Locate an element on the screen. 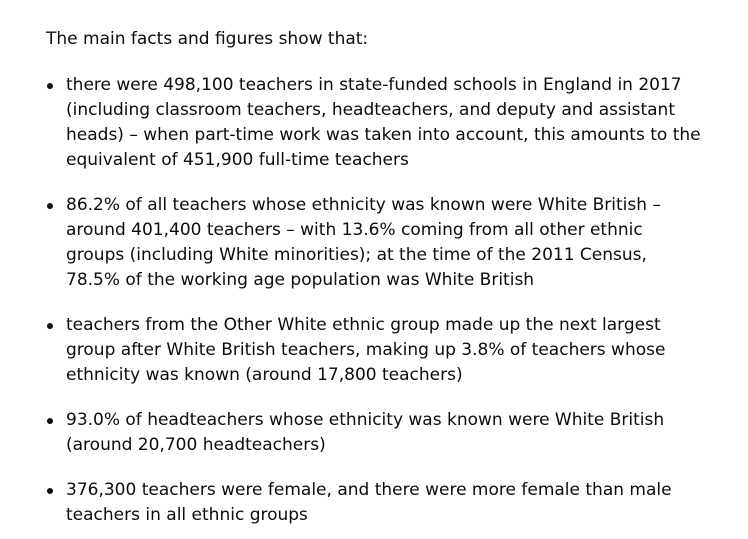  intro-text: The main facts and figures show that: is located at coordinates (207, 39).